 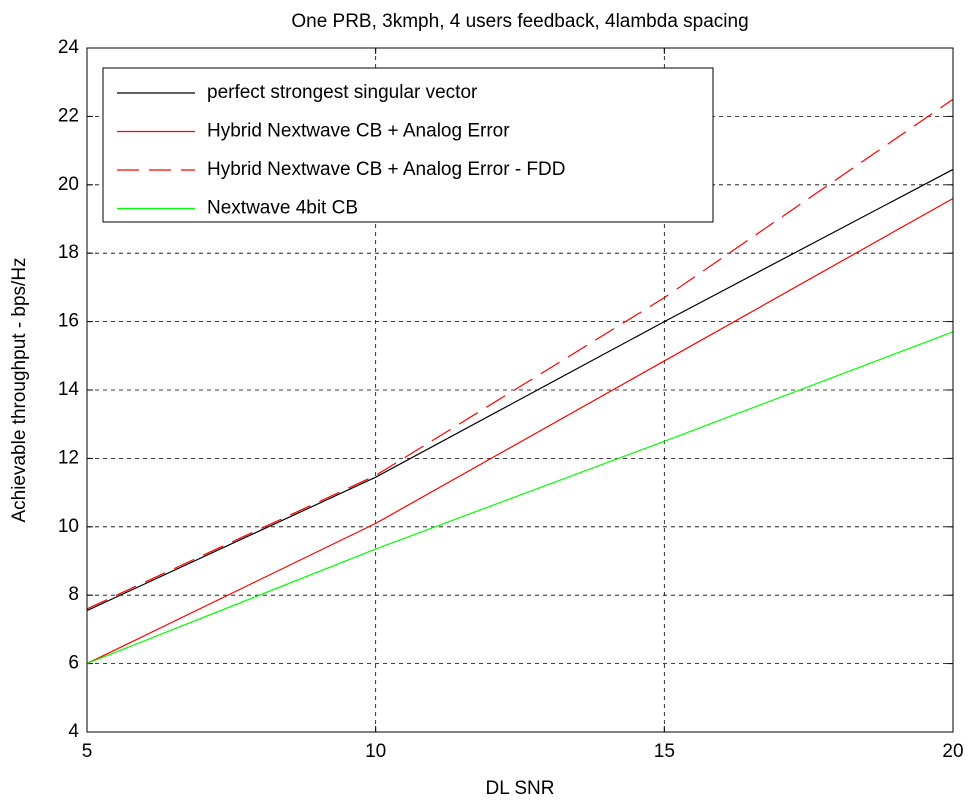 I want to click on legend-label: perfect strongest singular vector, so click(x=342, y=92).